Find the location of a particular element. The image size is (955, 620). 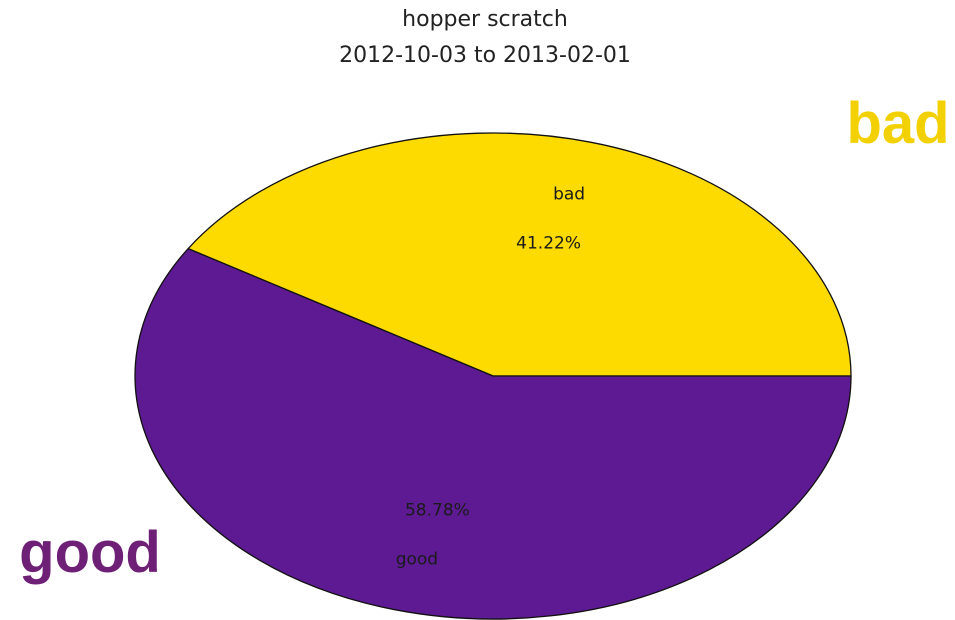

callout-good: good is located at coordinates (90, 552).